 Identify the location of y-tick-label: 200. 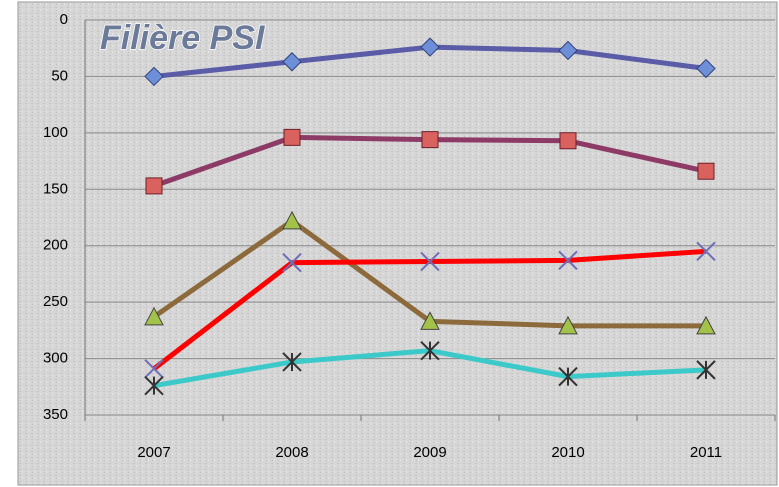
(55, 245).